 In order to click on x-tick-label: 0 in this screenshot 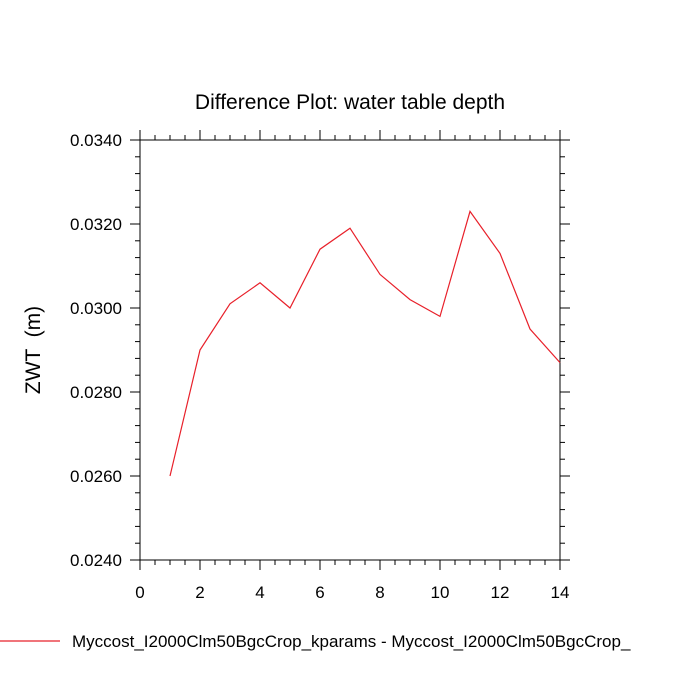, I will do `click(139, 592)`.